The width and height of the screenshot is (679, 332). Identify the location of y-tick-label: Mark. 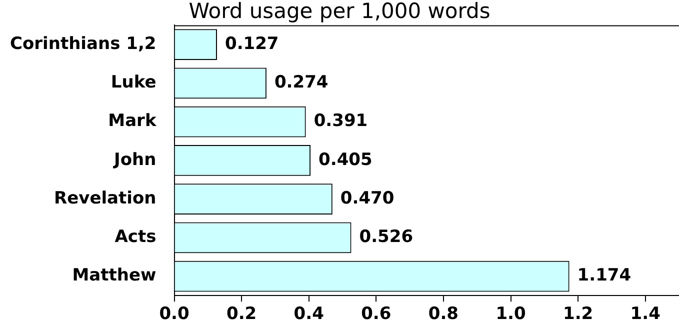
(132, 121).